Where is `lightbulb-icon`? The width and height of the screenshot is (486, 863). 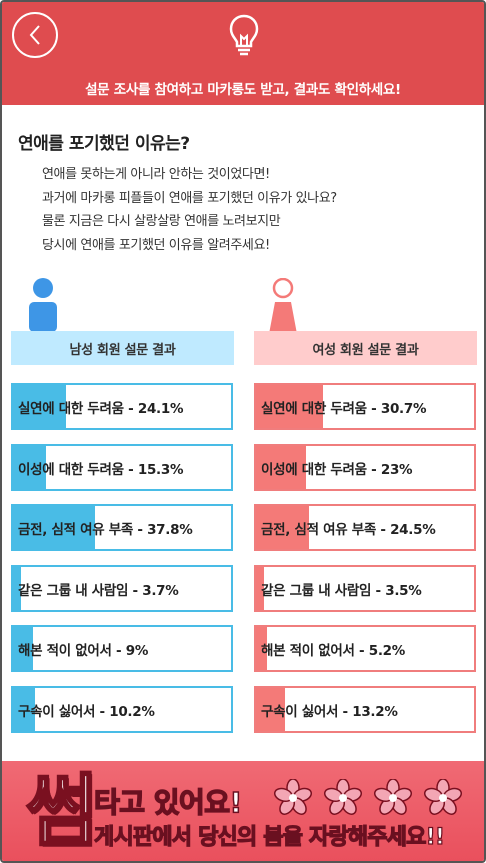 lightbulb-icon is located at coordinates (244, 35).